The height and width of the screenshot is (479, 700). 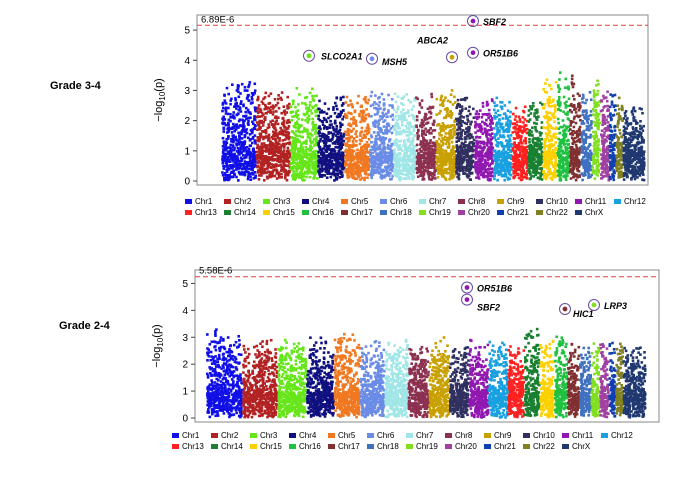 What do you see at coordinates (273, 136) in the screenshot?
I see `points-chr2` at bounding box center [273, 136].